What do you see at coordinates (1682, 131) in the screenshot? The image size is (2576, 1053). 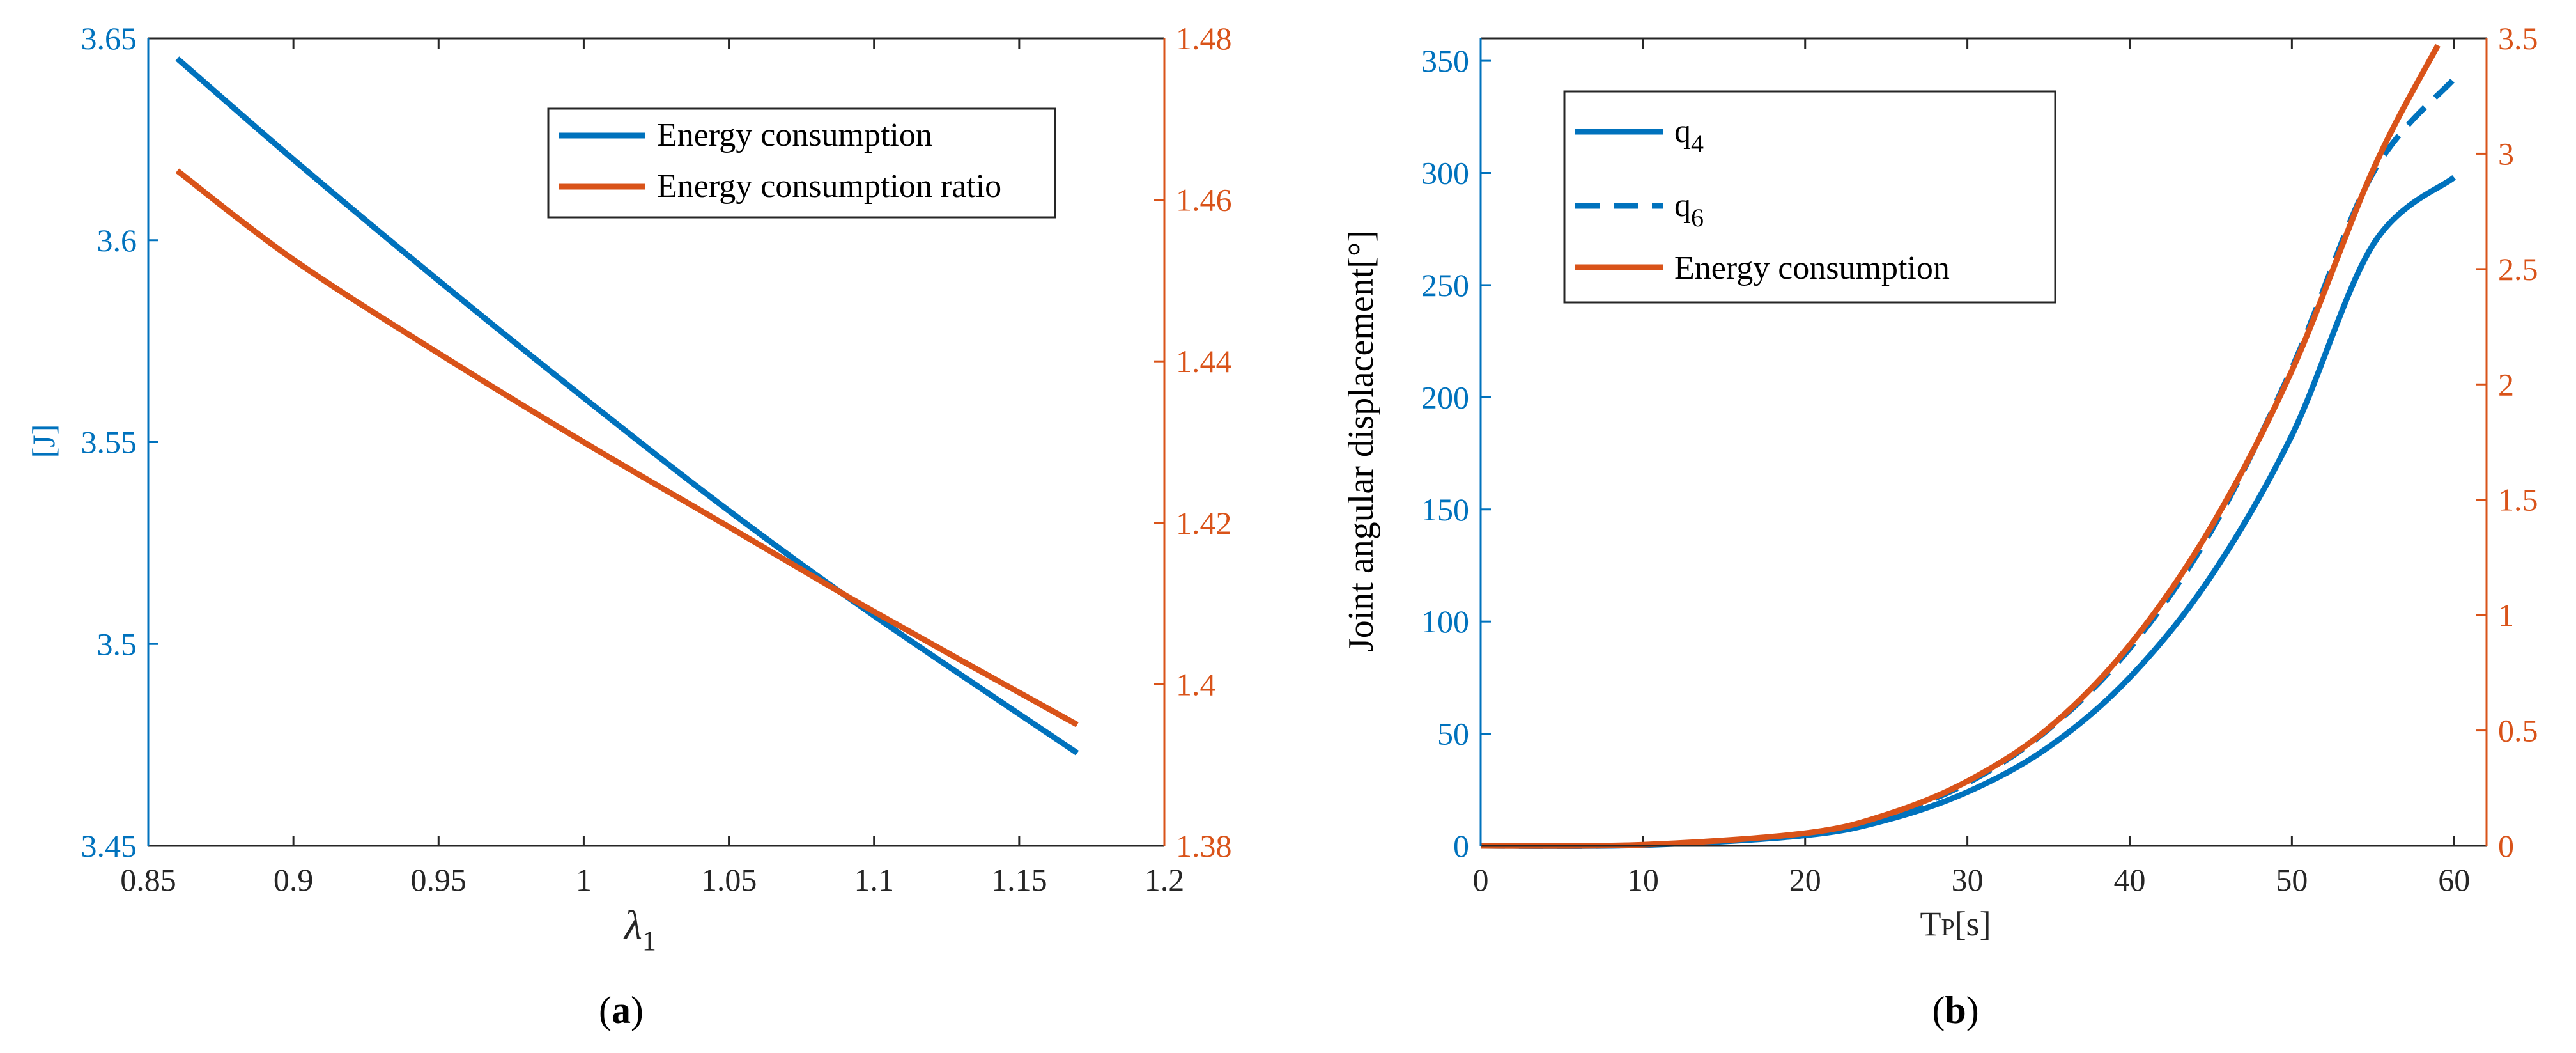 I see `panel-b-legend-q4-base: q` at bounding box center [1682, 131].